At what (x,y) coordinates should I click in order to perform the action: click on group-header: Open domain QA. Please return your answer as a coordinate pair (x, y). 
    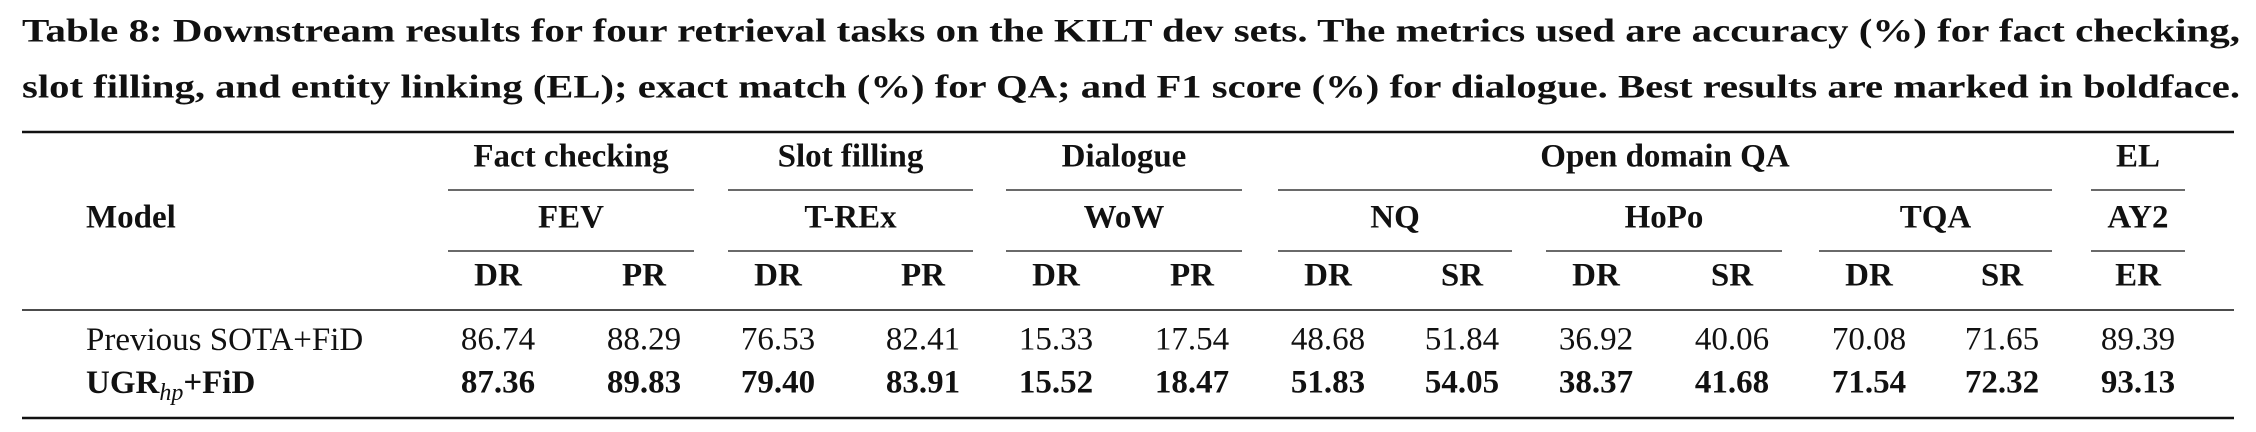
    Looking at the image, I should click on (1665, 157).